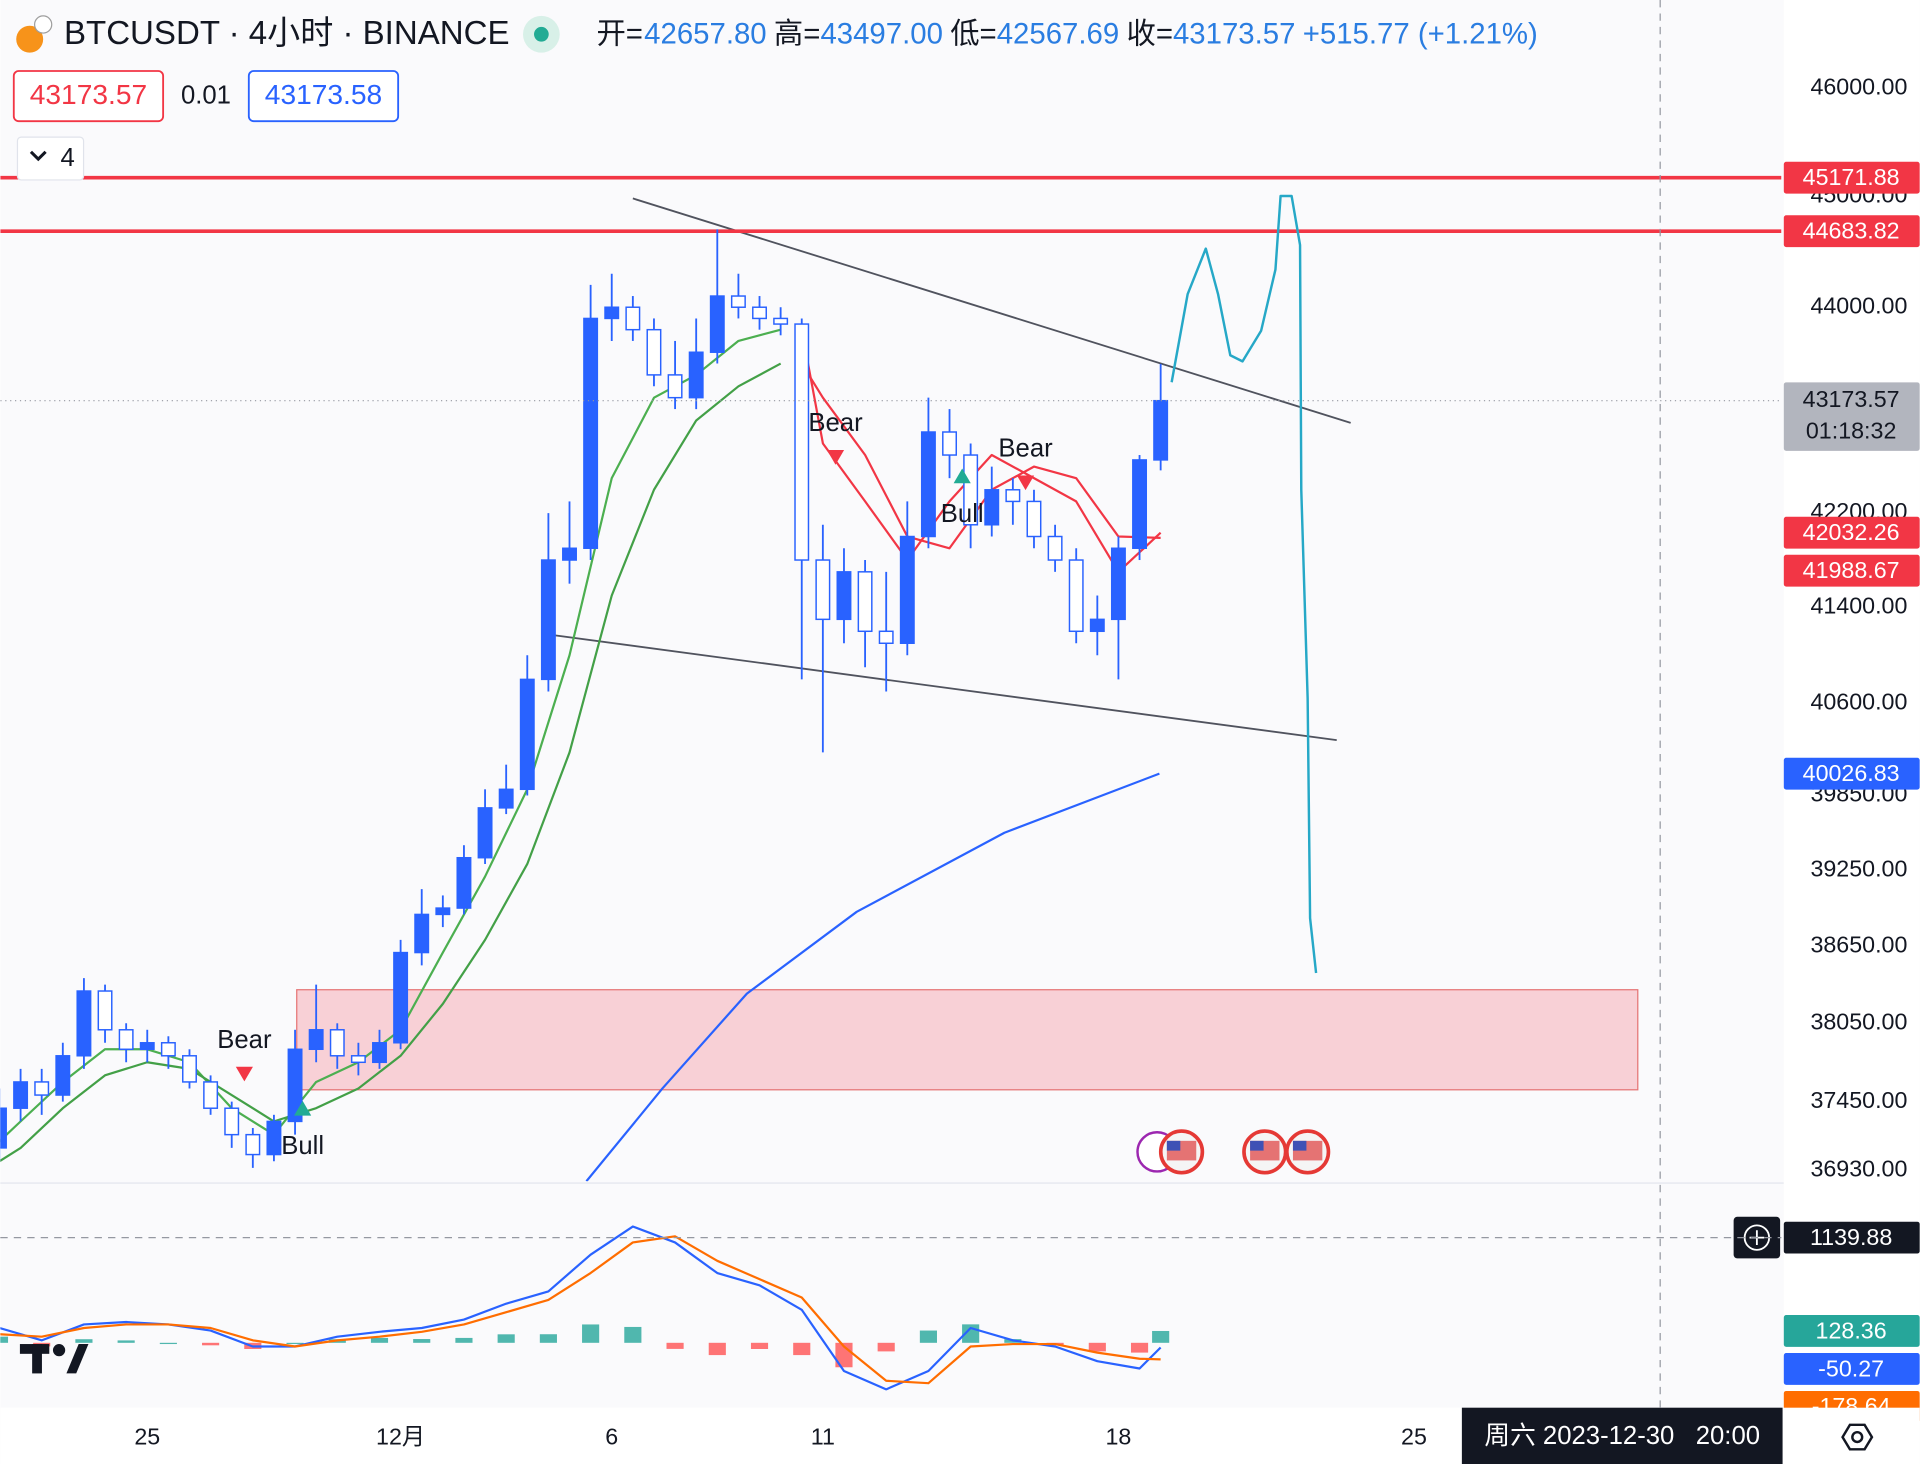  What do you see at coordinates (823, 1436) in the screenshot?
I see `x-tick-label: 11` at bounding box center [823, 1436].